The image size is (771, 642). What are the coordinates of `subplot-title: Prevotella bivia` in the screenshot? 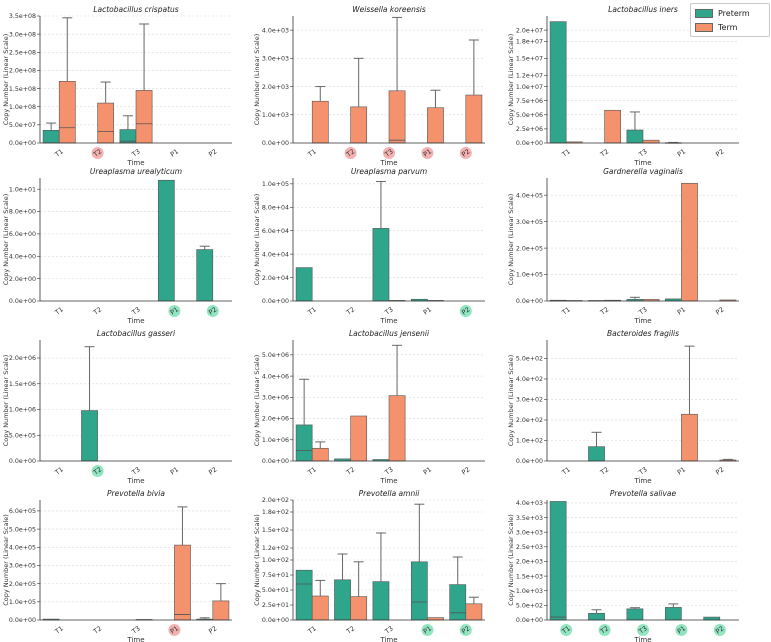 It's located at (136, 493).